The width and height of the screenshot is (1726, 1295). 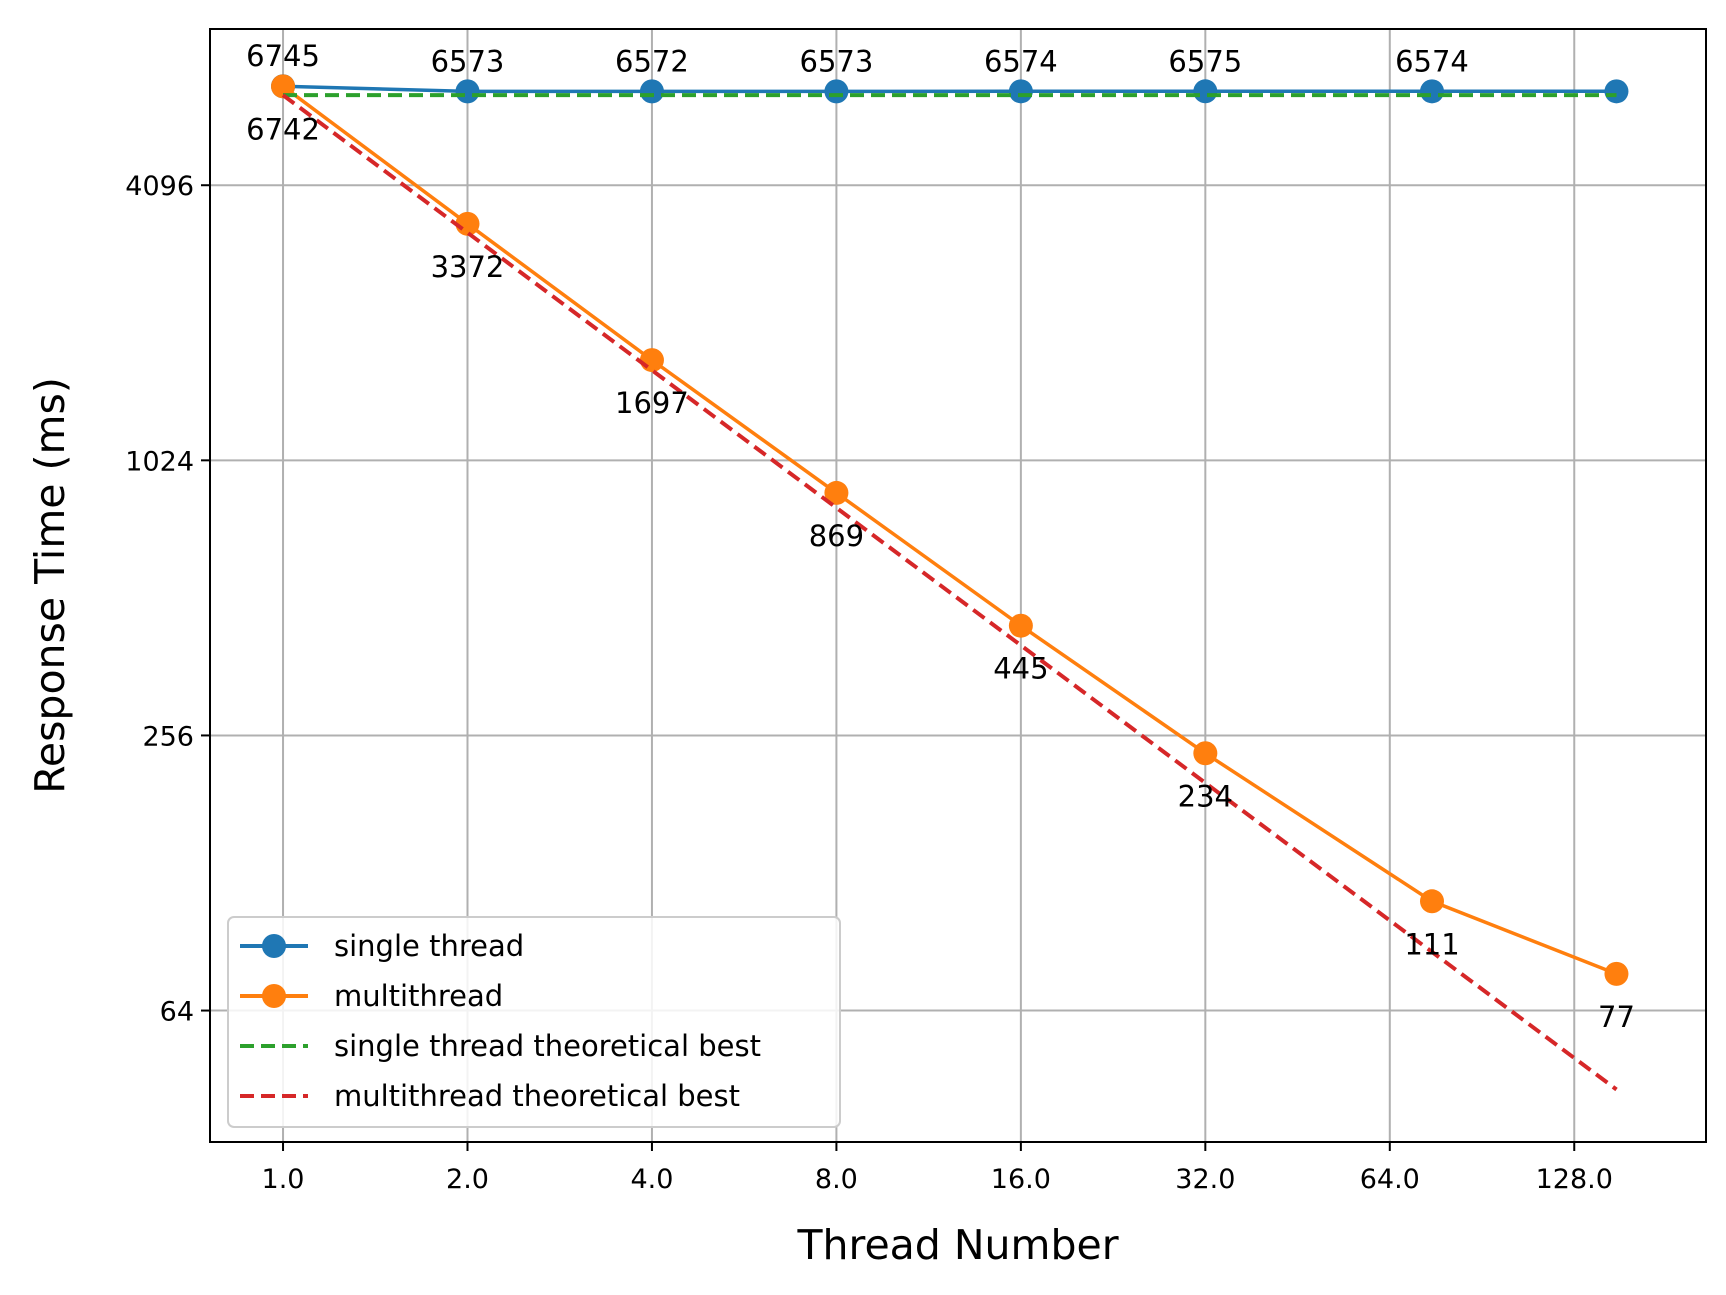 What do you see at coordinates (957, 1245) in the screenshot?
I see `x-axis-title: Thread Number` at bounding box center [957, 1245].